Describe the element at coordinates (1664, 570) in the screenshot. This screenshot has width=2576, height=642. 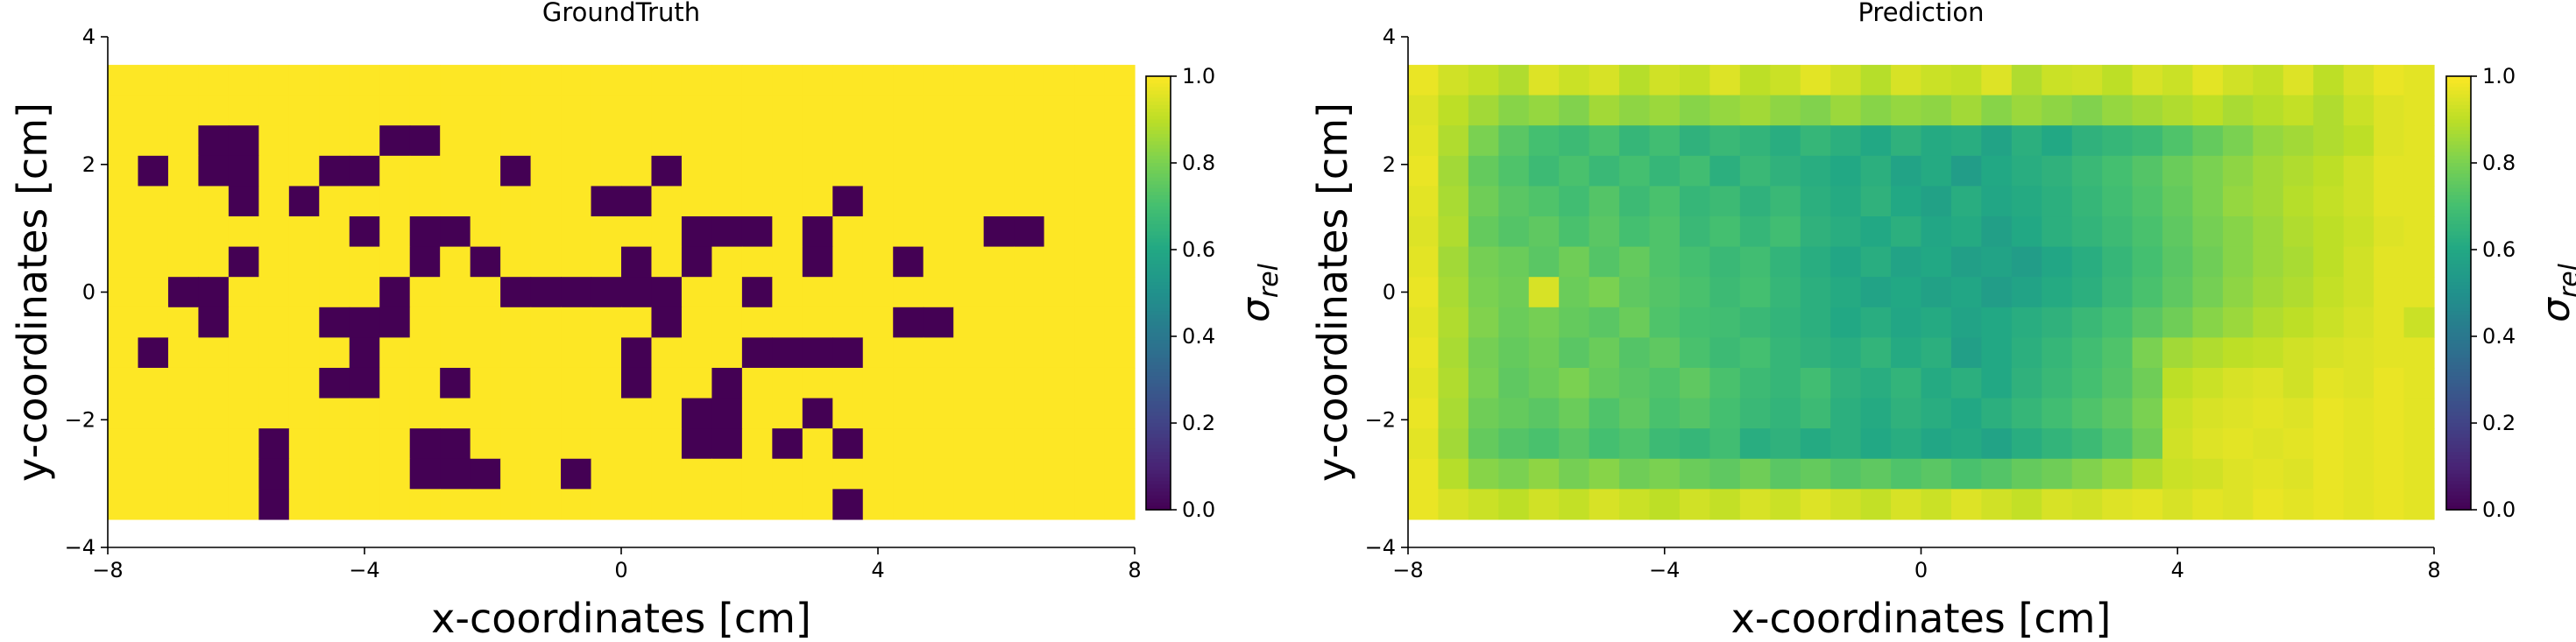
I see `x-tick-label: −4` at that location.